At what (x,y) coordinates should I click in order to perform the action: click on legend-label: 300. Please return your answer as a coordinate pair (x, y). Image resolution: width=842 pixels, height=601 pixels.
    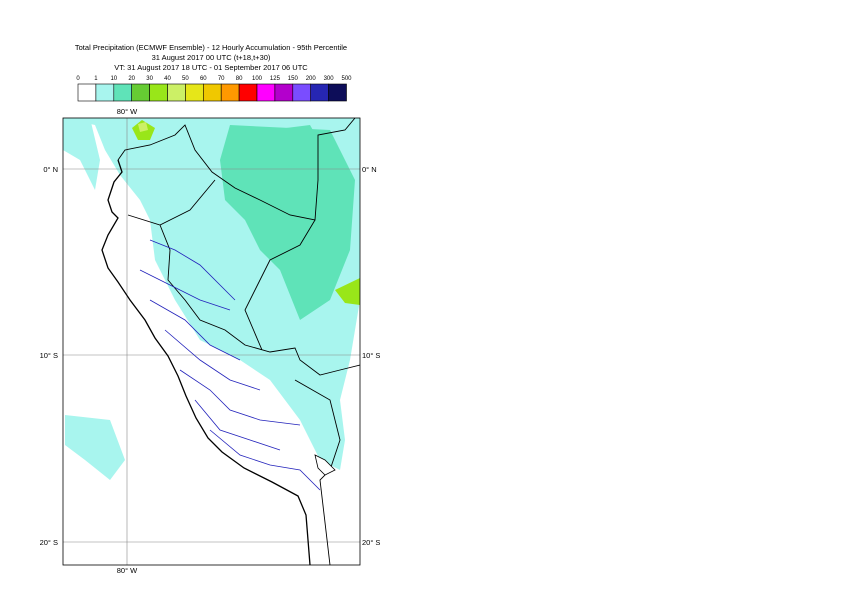
    Looking at the image, I should click on (329, 79).